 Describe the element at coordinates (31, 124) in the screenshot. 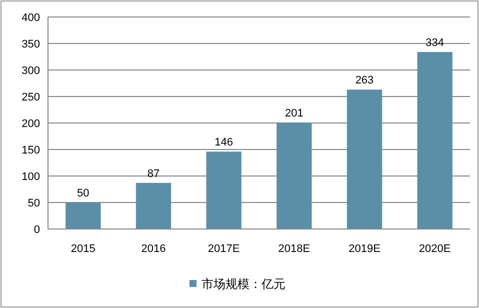

I see `y-tick-label: 200` at that location.